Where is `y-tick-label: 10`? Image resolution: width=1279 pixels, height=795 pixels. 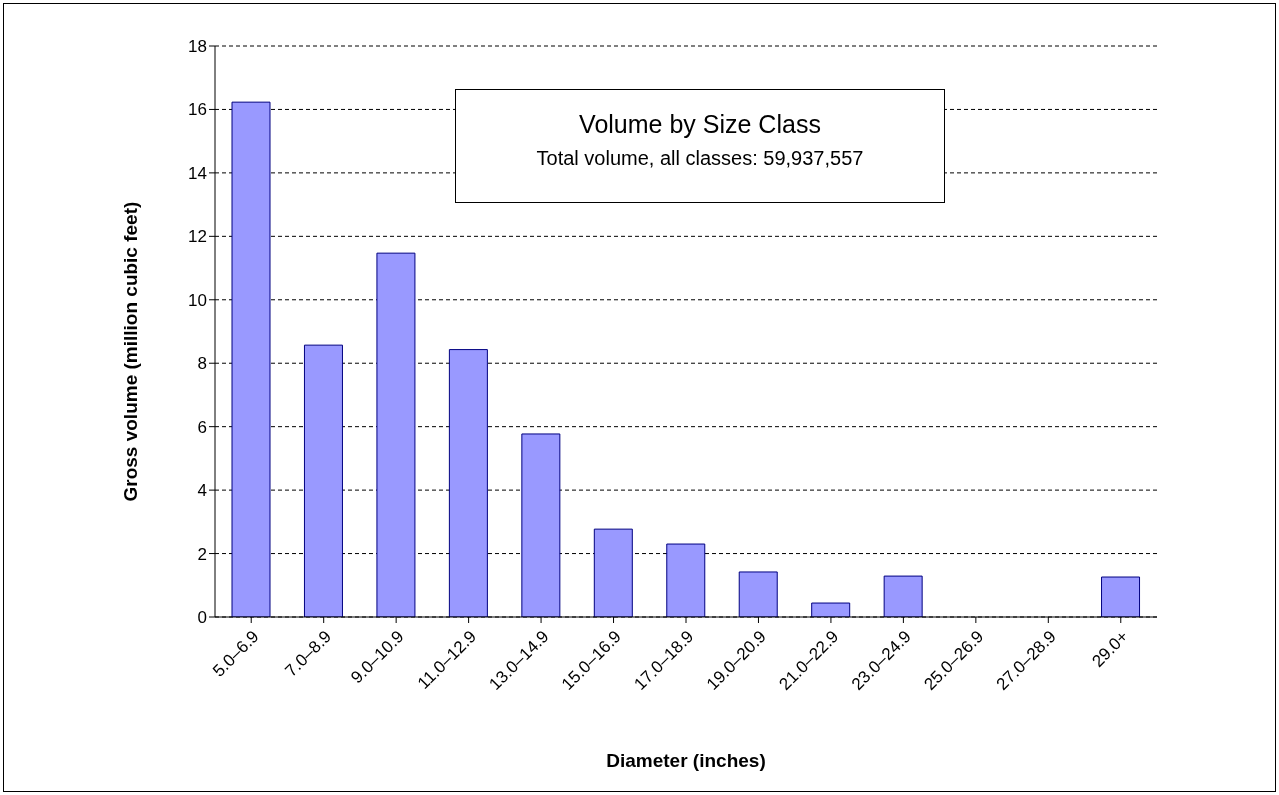 y-tick-label: 10 is located at coordinates (197, 300).